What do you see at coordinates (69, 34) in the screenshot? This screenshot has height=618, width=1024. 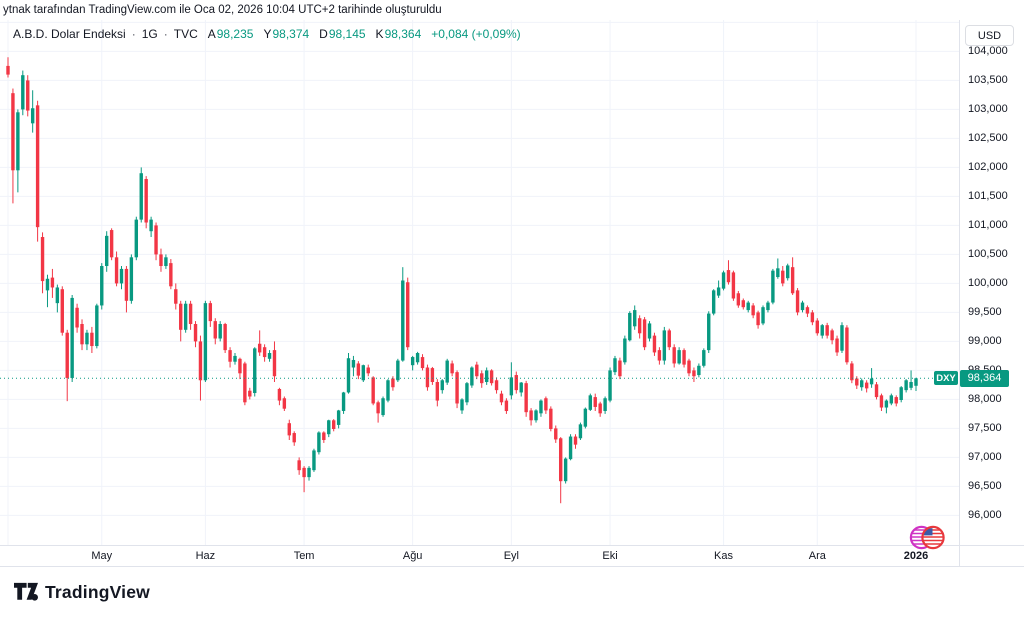 I see `symbol-title: A.B.D. Dolar Endeksi` at bounding box center [69, 34].